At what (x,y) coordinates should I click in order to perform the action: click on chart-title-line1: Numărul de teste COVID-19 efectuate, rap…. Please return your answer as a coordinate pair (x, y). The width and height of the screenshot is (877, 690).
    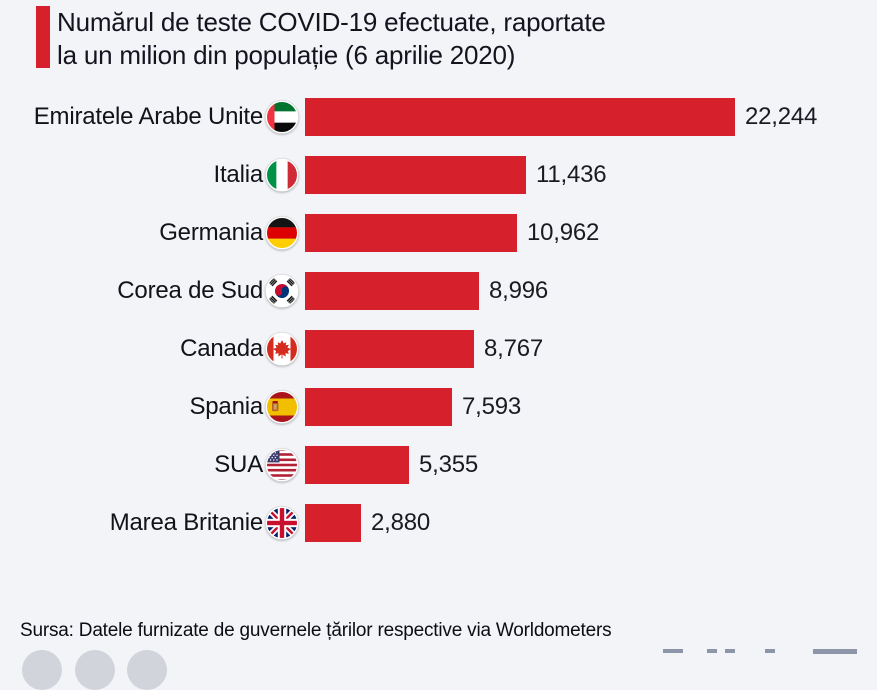
    Looking at the image, I should click on (331, 22).